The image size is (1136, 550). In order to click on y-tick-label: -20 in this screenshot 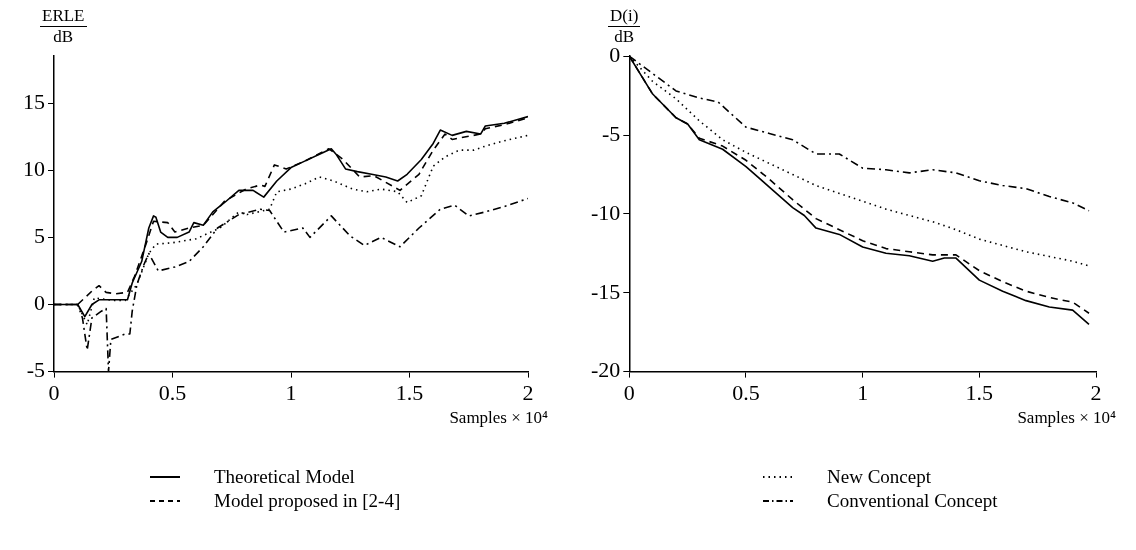, I will do `click(606, 370)`.